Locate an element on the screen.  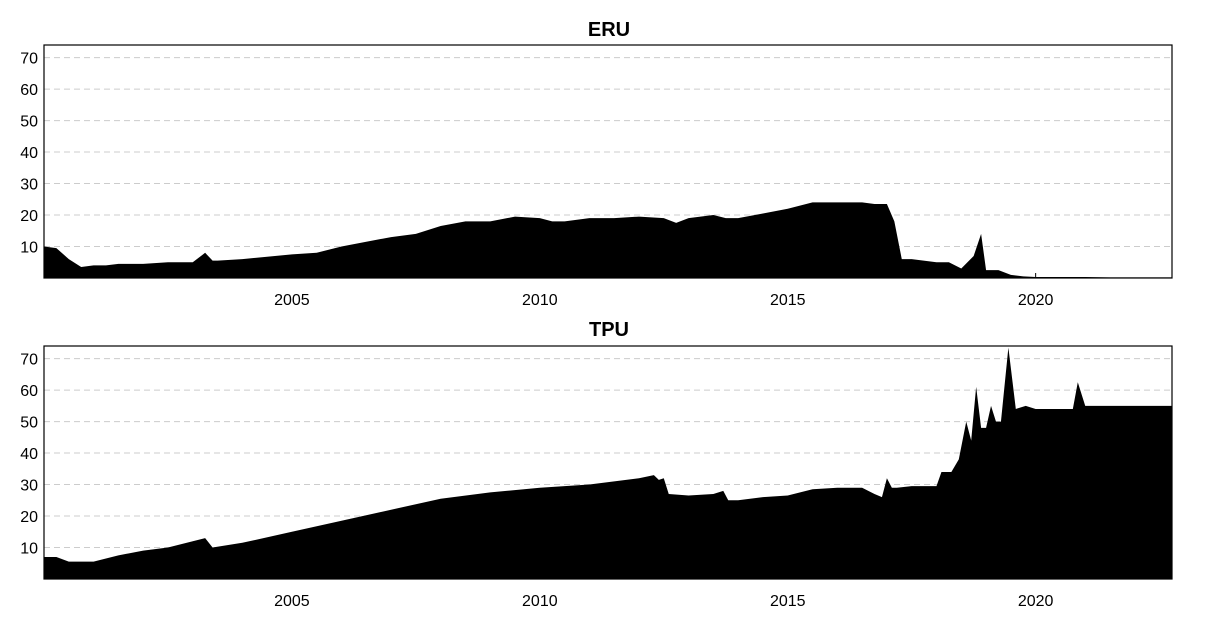
tpu-ytick-label: 30 is located at coordinates (29, 486).